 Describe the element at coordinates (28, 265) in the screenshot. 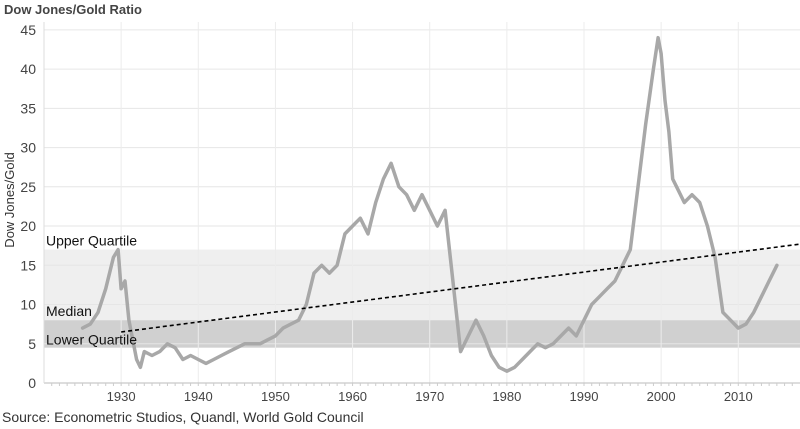

I see `y-tick-label: 15` at that location.